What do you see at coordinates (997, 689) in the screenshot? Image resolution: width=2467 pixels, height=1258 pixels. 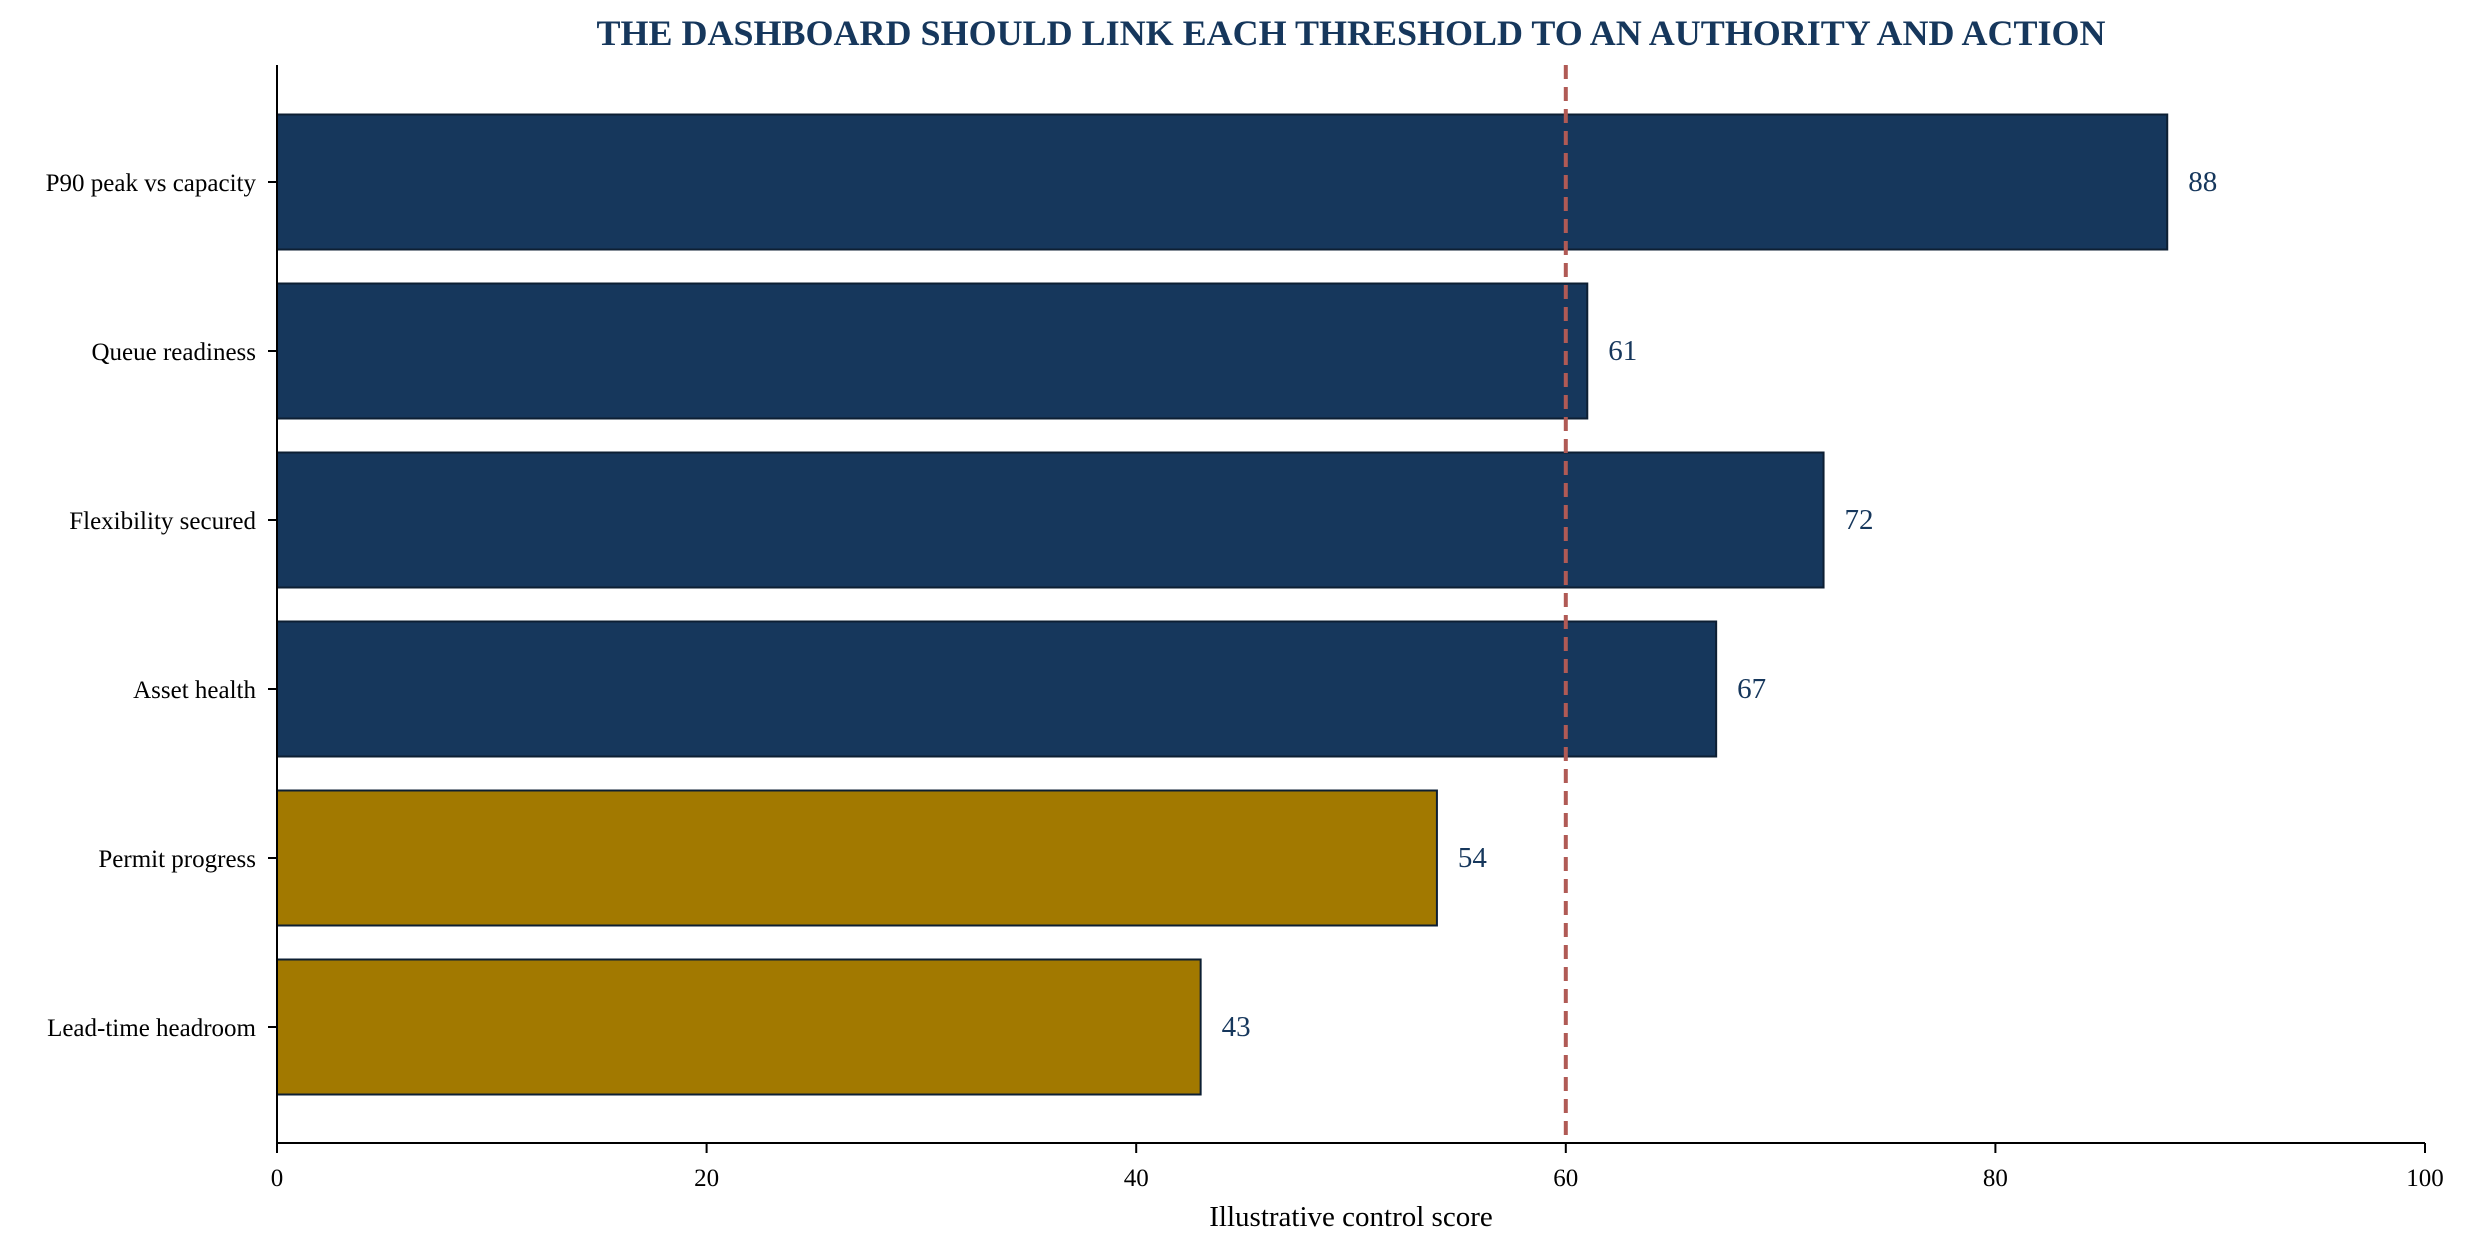 I see `bar-asset-health` at bounding box center [997, 689].